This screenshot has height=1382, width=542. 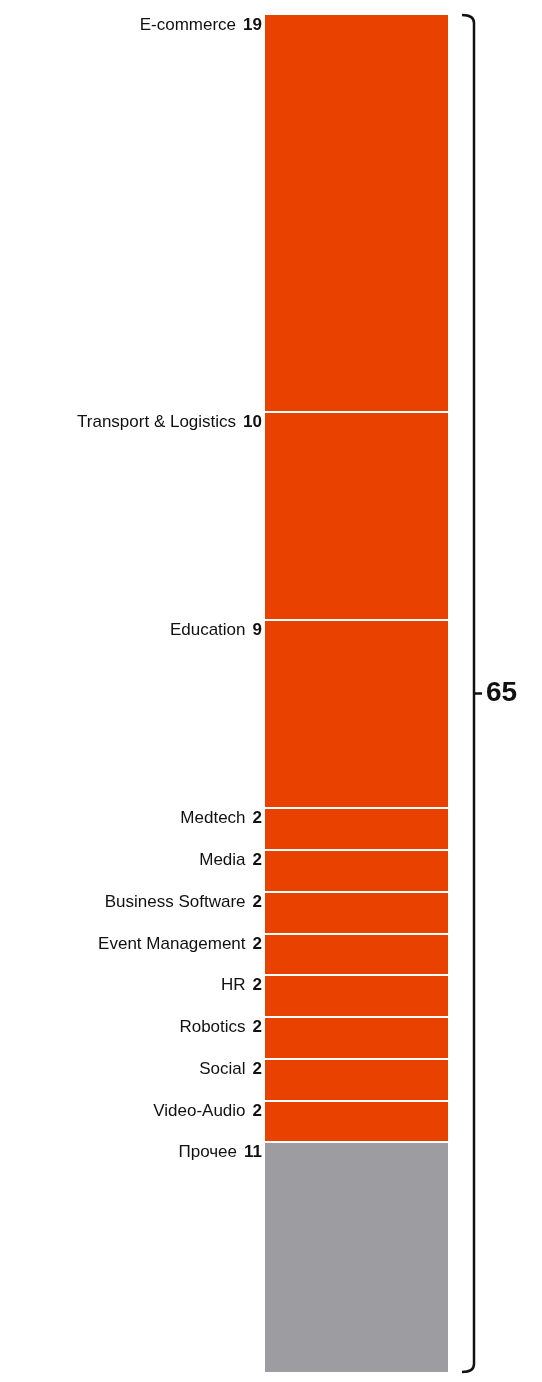 What do you see at coordinates (252, 24) in the screenshot?
I see `data-label: 19` at bounding box center [252, 24].